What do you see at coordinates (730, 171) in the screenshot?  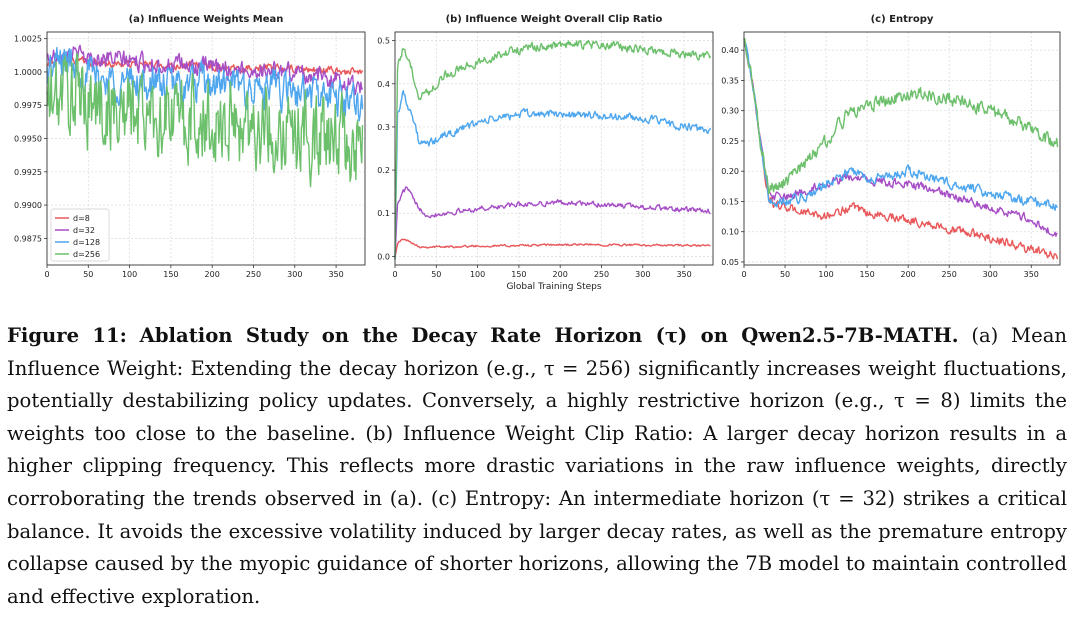 I see `y-tick-label: 0.20` at bounding box center [730, 171].